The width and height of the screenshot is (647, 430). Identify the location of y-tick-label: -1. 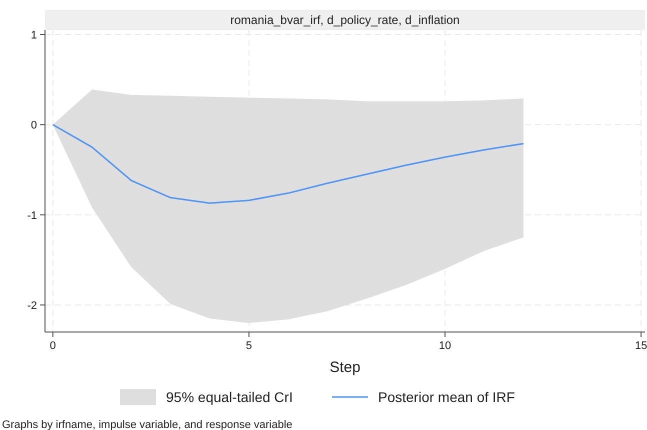
(32, 216).